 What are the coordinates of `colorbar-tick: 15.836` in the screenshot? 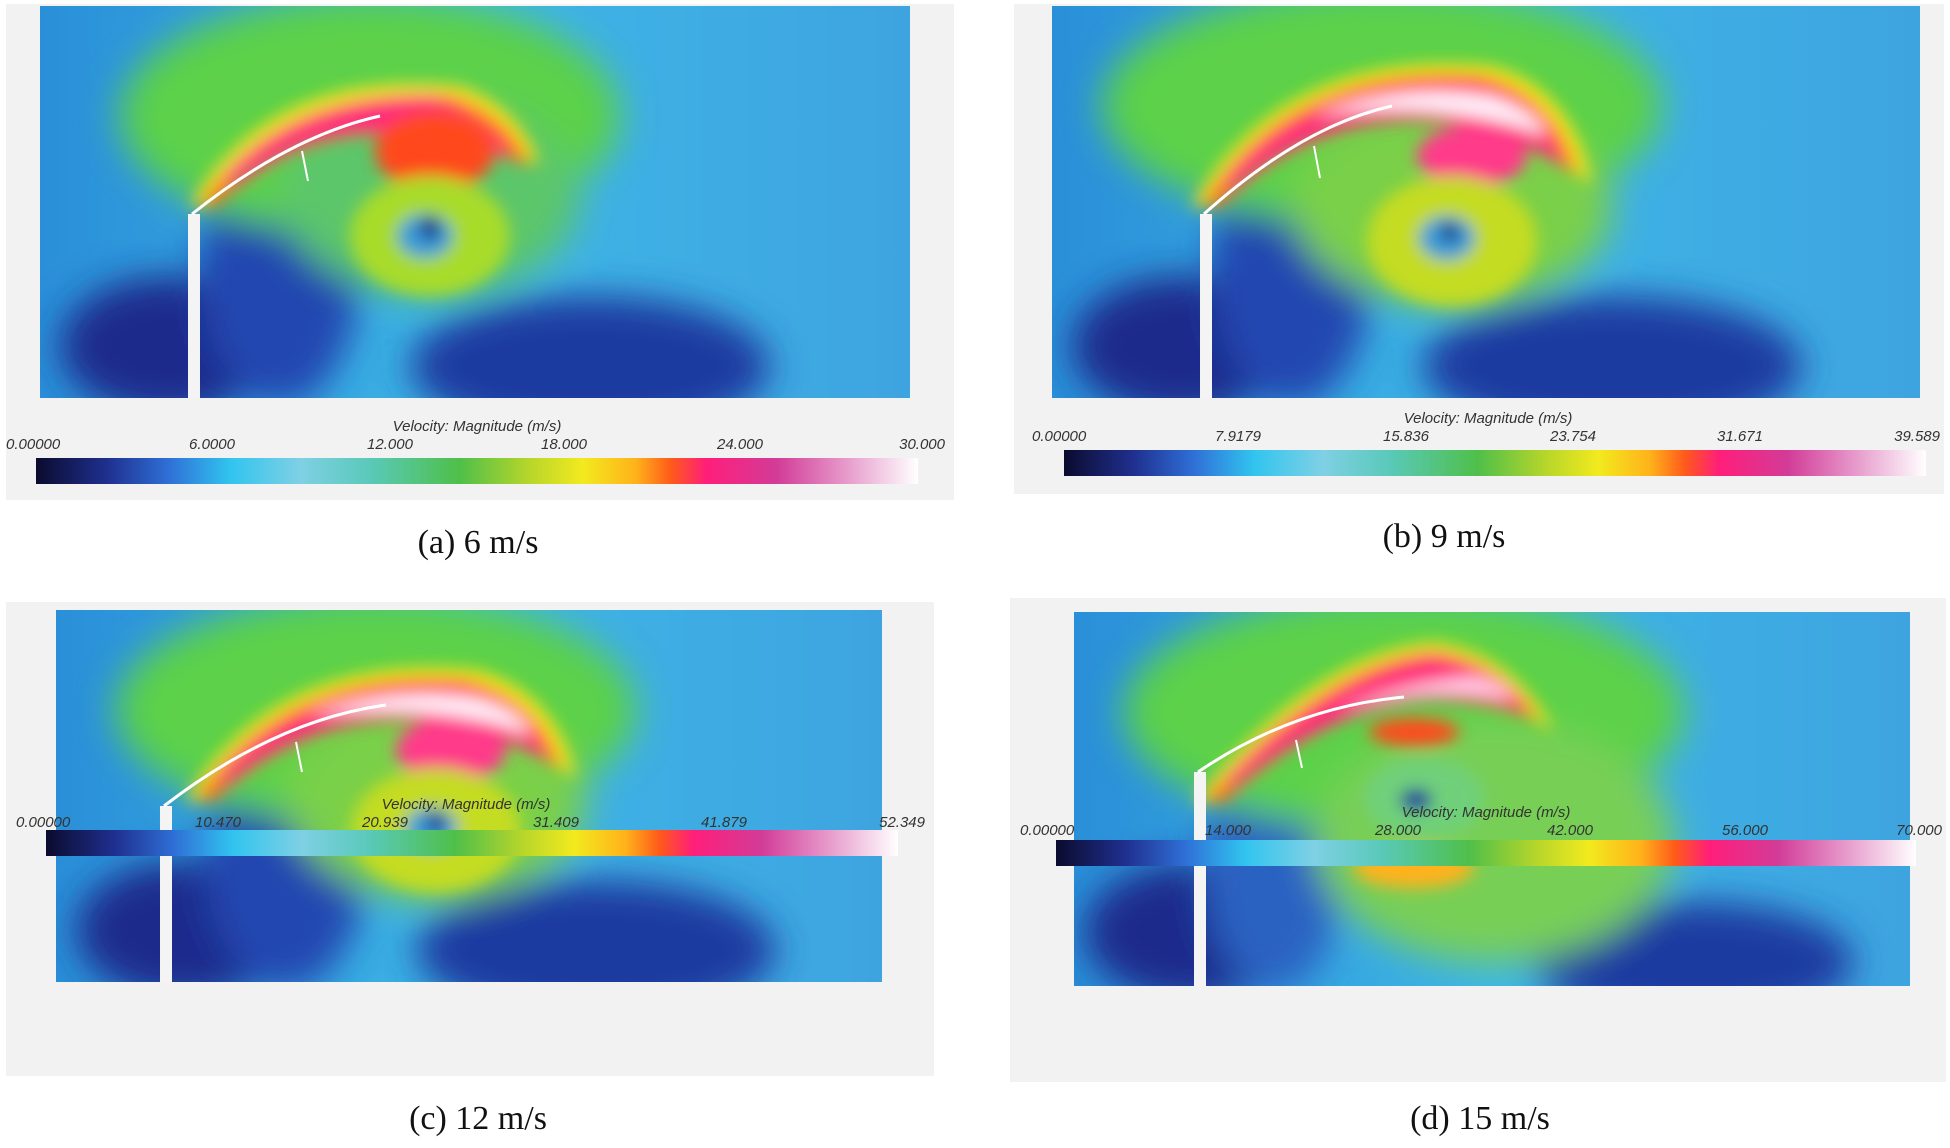 It's located at (1406, 436).